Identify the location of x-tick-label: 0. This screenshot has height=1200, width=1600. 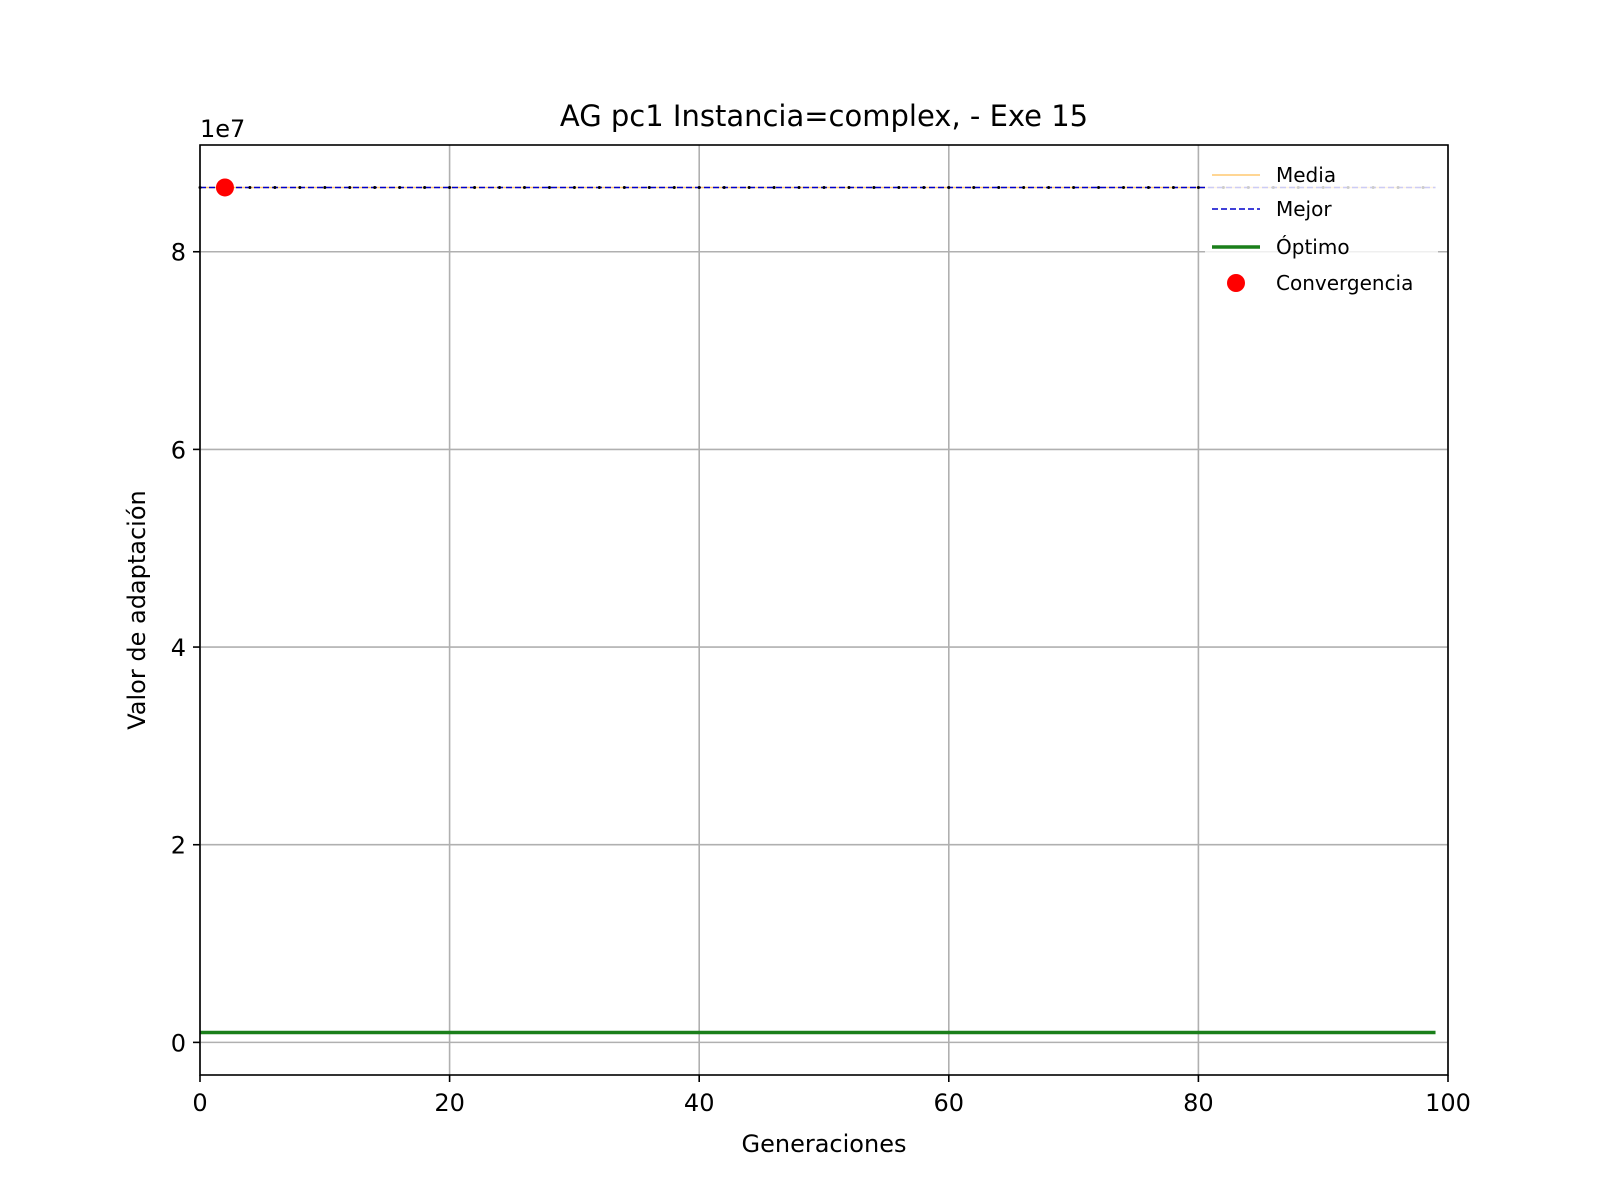
(199, 1103).